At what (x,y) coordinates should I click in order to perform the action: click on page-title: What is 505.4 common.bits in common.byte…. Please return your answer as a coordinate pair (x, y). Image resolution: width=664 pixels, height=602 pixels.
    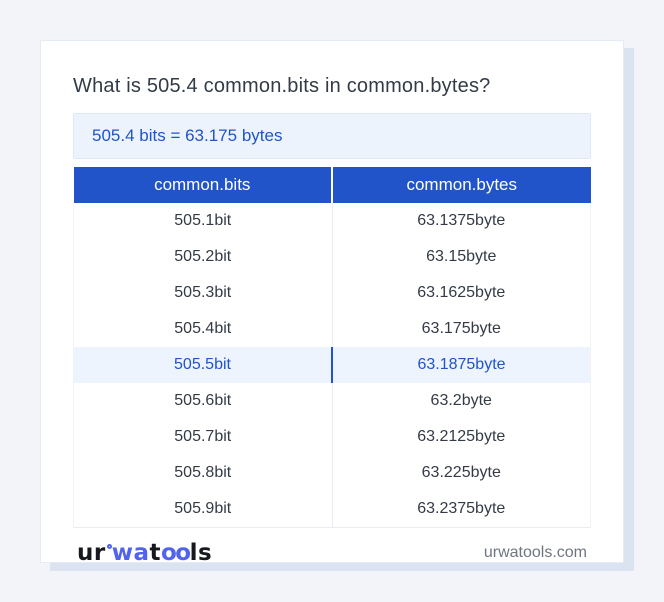
    Looking at the image, I should click on (282, 86).